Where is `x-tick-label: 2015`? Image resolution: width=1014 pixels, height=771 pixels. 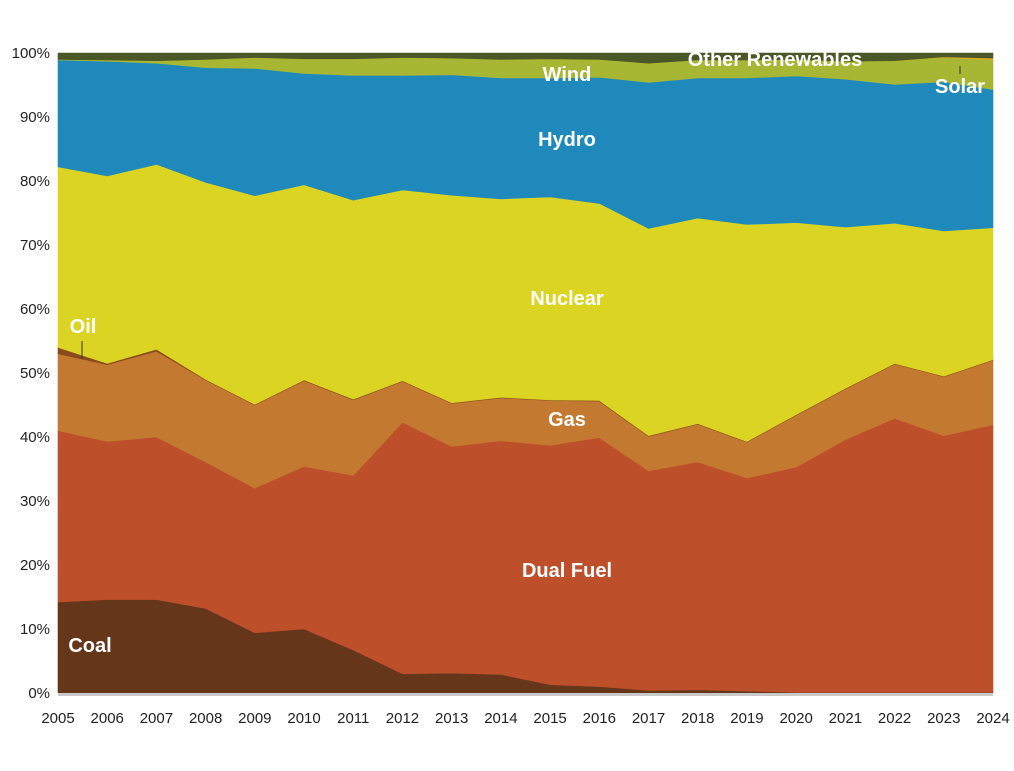
x-tick-label: 2015 is located at coordinates (549, 718).